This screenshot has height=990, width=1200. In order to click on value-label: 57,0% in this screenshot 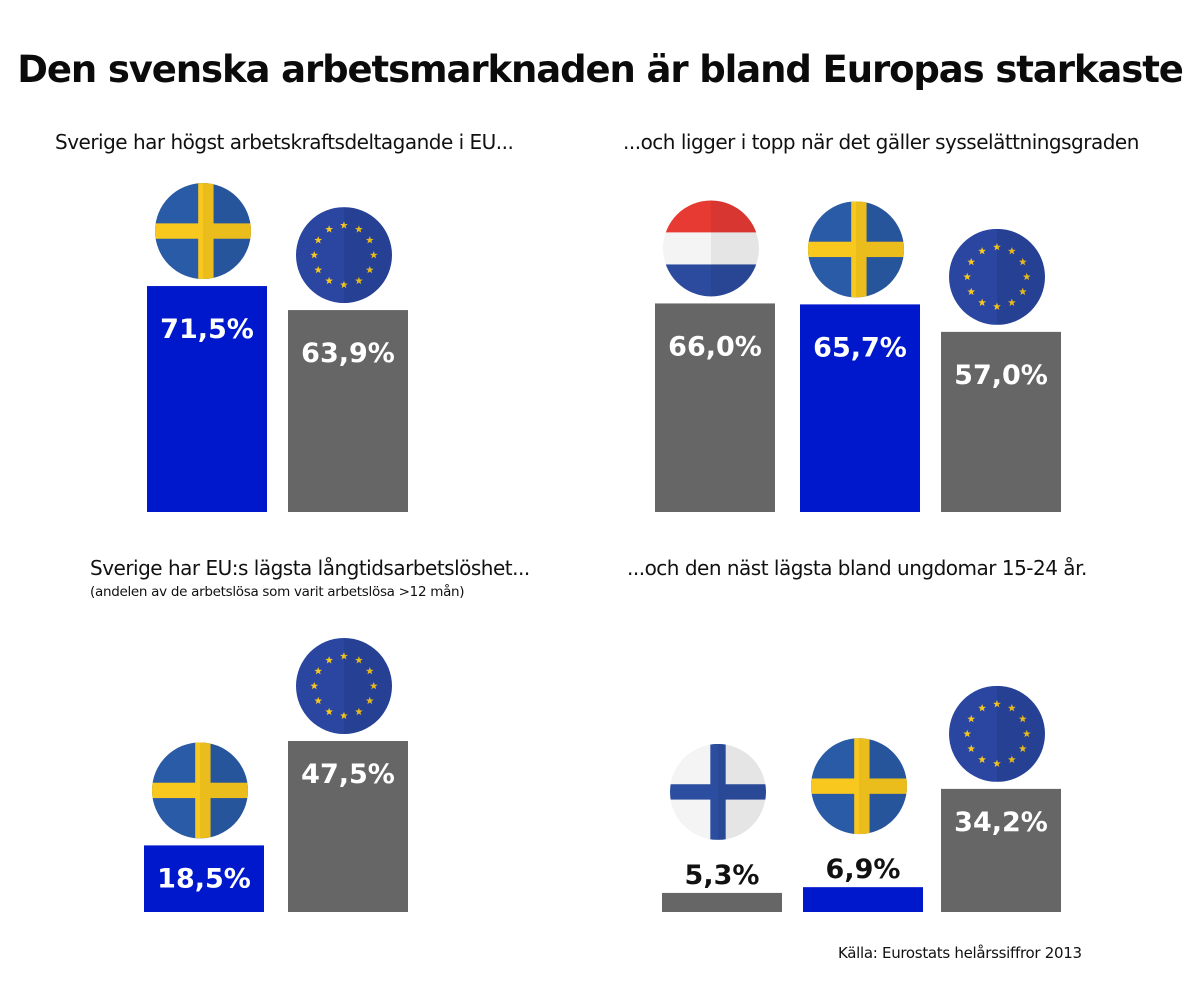, I will do `click(1001, 375)`.